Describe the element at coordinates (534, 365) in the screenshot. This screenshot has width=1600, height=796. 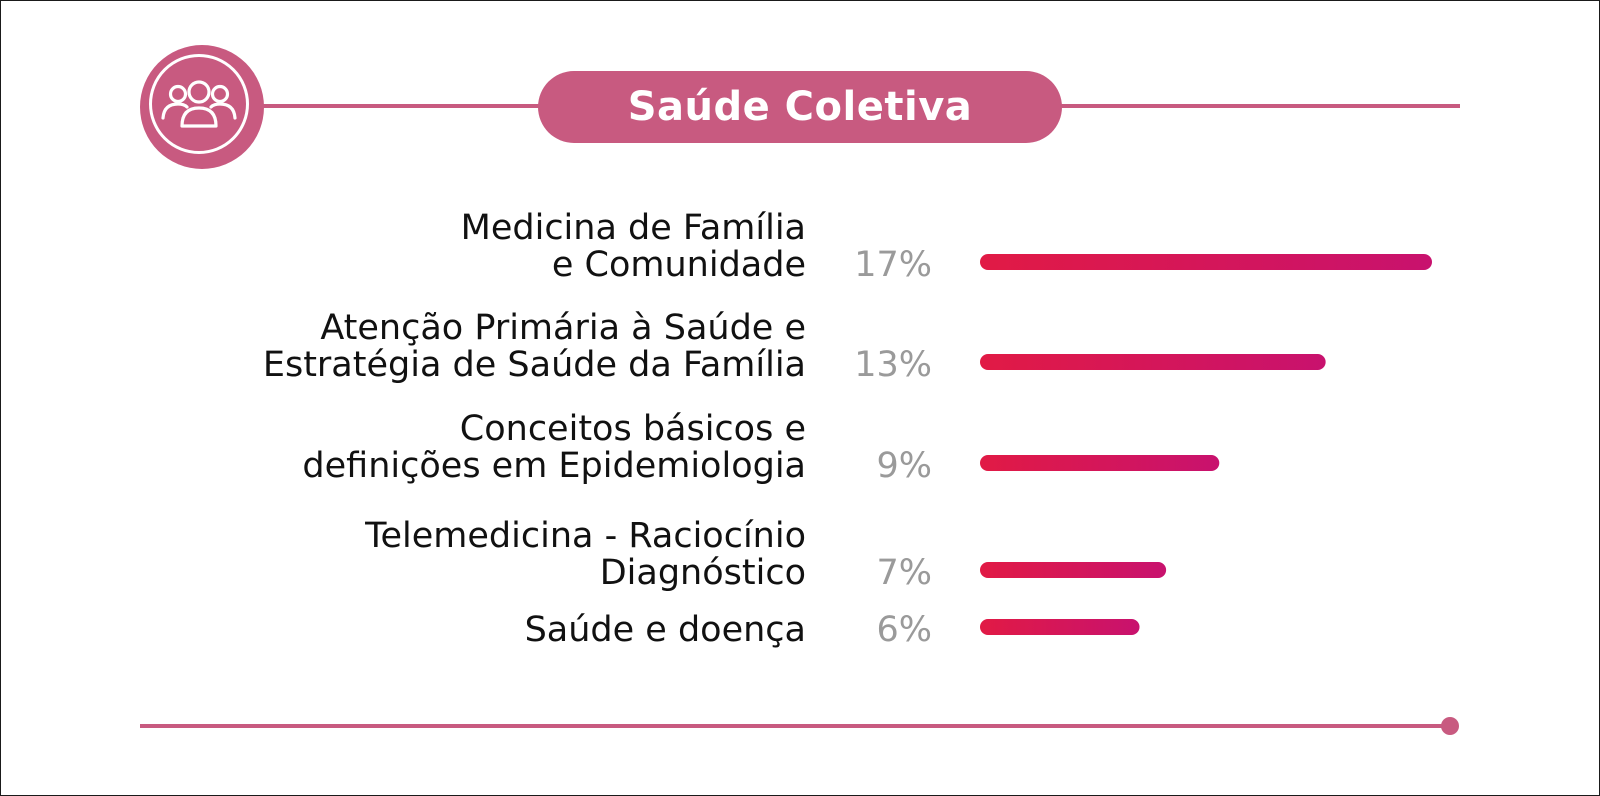
I see `category-label-line: Estratégia de Saúde da Família` at that location.